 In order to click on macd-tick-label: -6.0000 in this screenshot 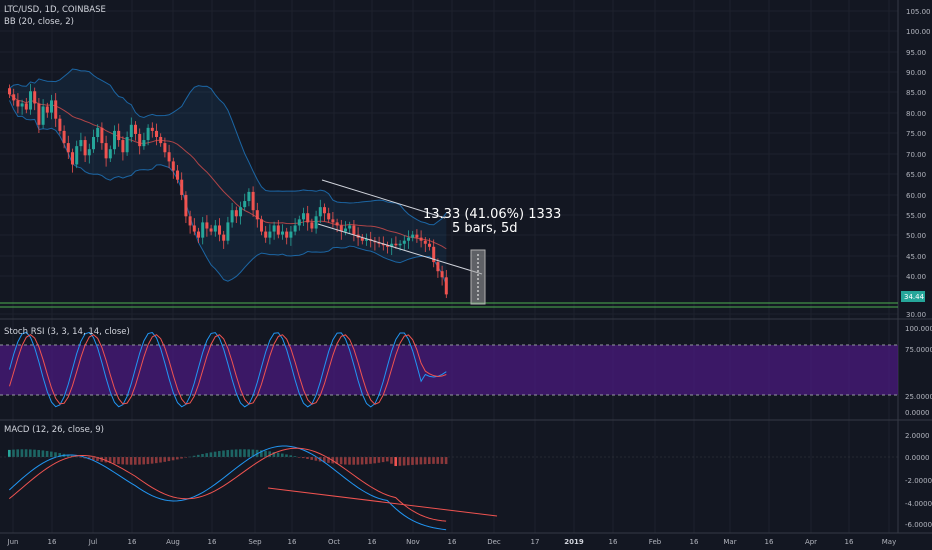, I will do `click(918, 525)`.